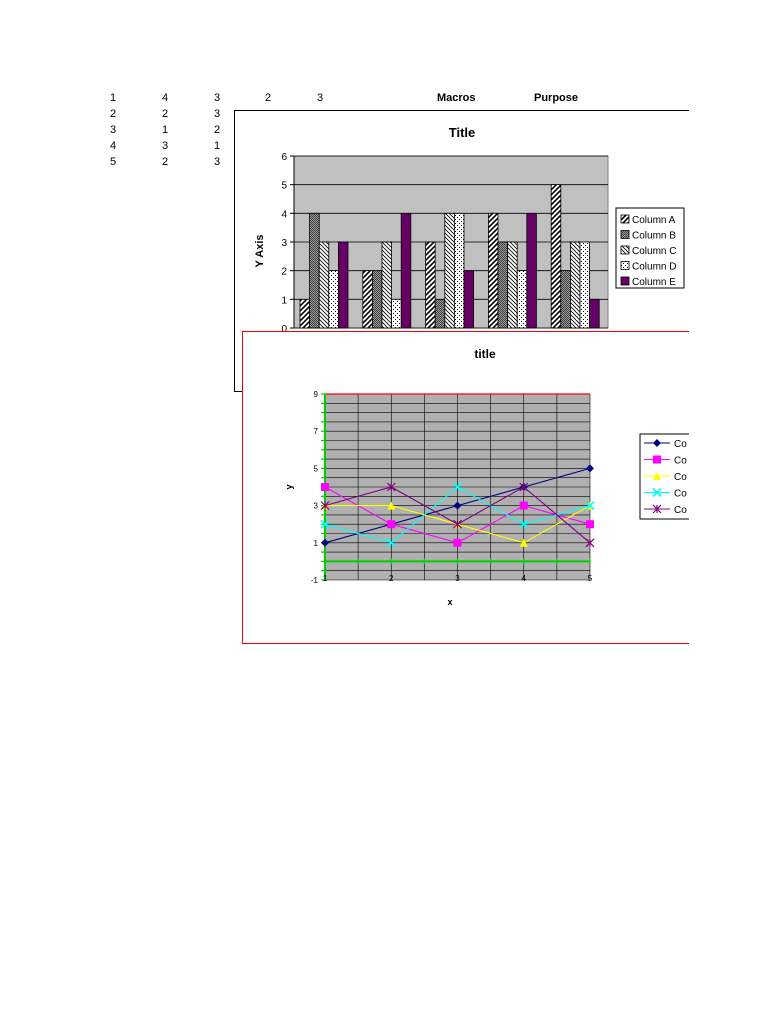  Describe the element at coordinates (113, 130) in the screenshot. I see `cell-r3-c1: 3` at that location.